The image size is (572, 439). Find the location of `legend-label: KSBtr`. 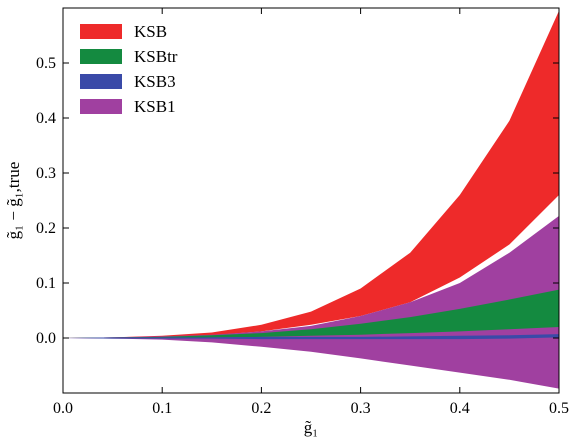

legend-label: KSBtr is located at coordinates (156, 56).